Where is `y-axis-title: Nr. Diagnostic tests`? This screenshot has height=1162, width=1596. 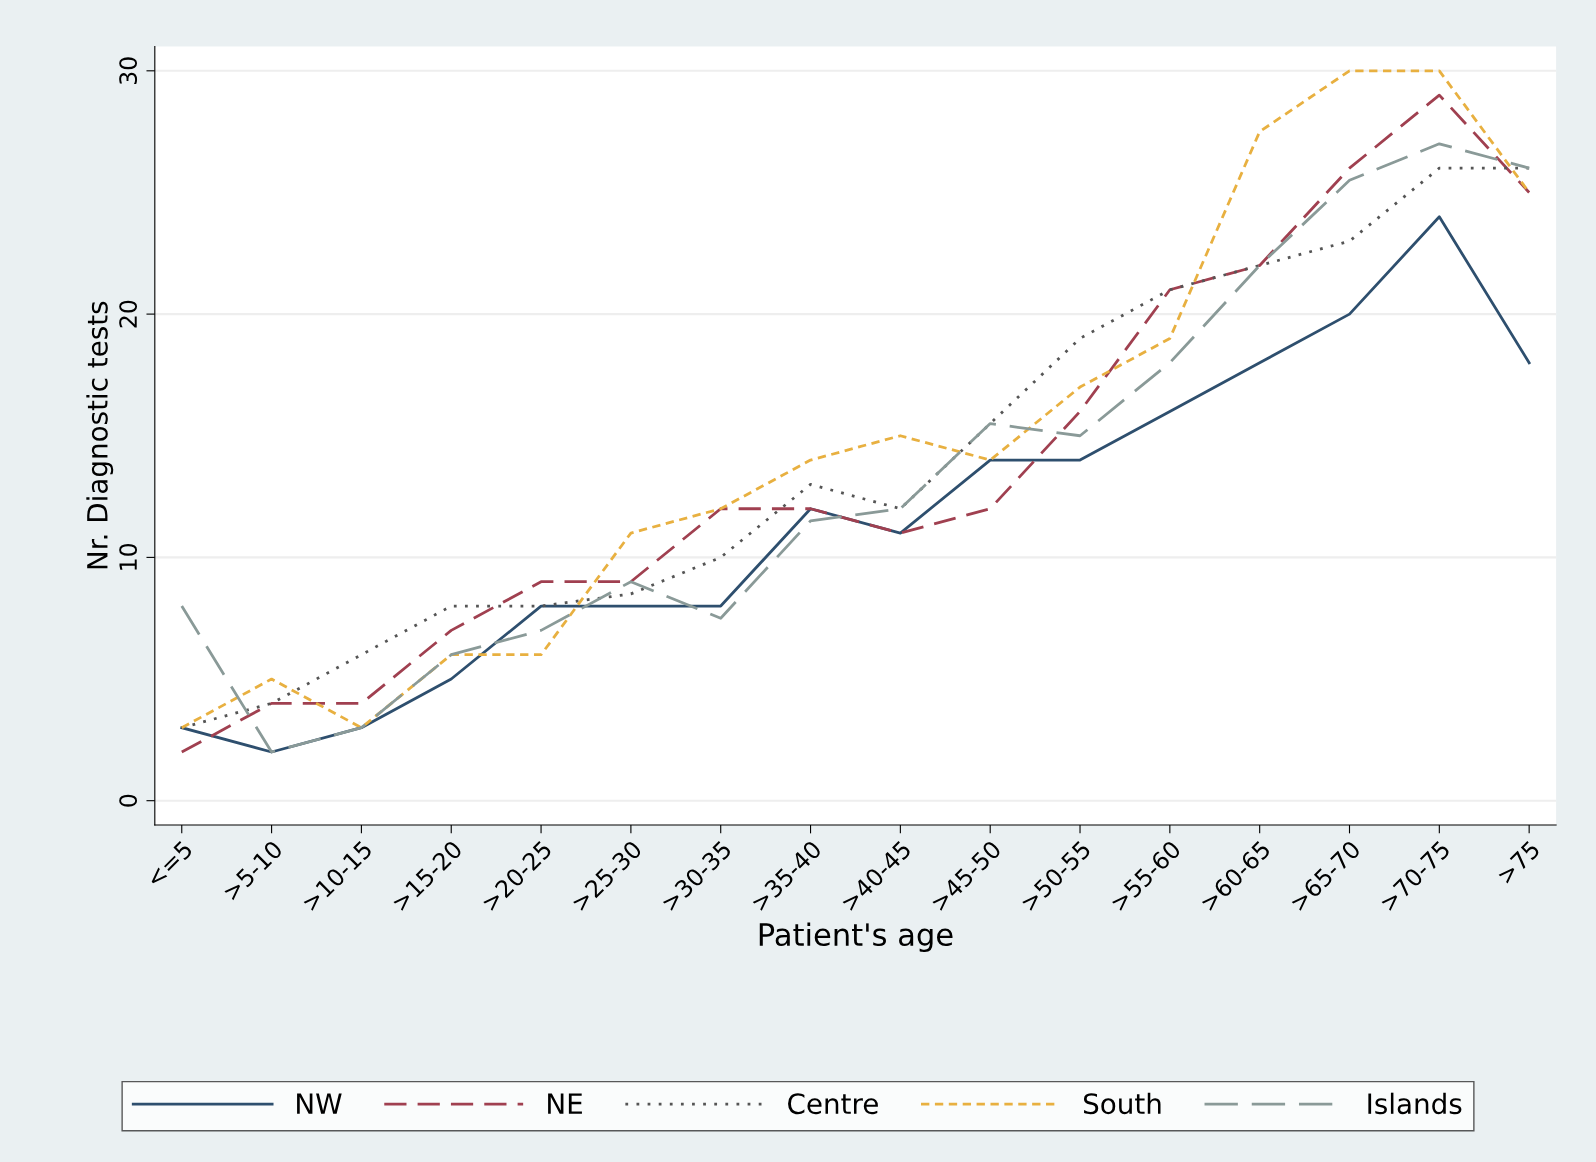
y-axis-title: Nr. Diagnostic tests is located at coordinates (100, 435).